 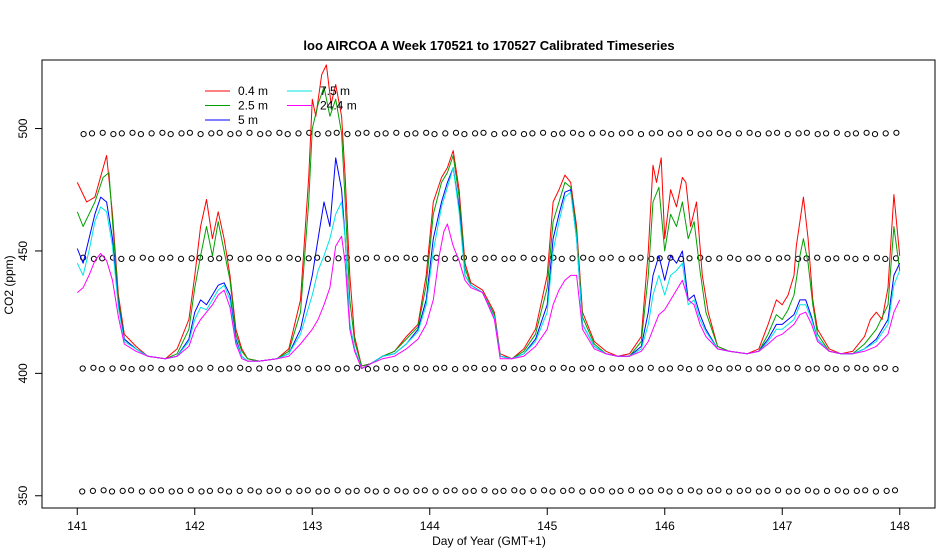 I want to click on legend-label: 2.5 m, so click(x=253, y=106).